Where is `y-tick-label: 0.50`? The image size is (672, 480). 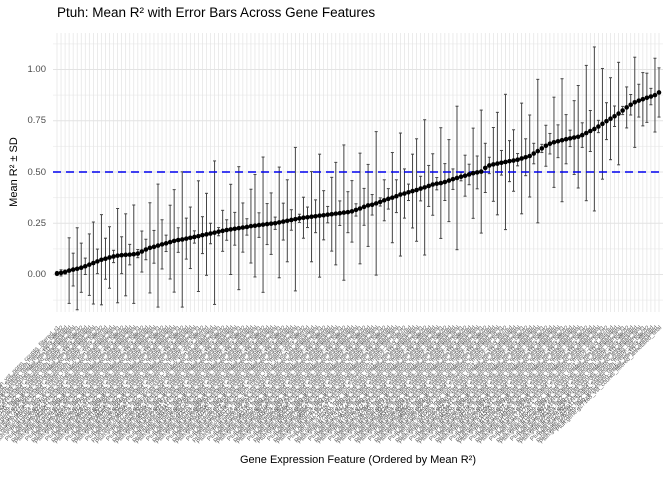
y-tick-label: 0.50 is located at coordinates (37, 172).